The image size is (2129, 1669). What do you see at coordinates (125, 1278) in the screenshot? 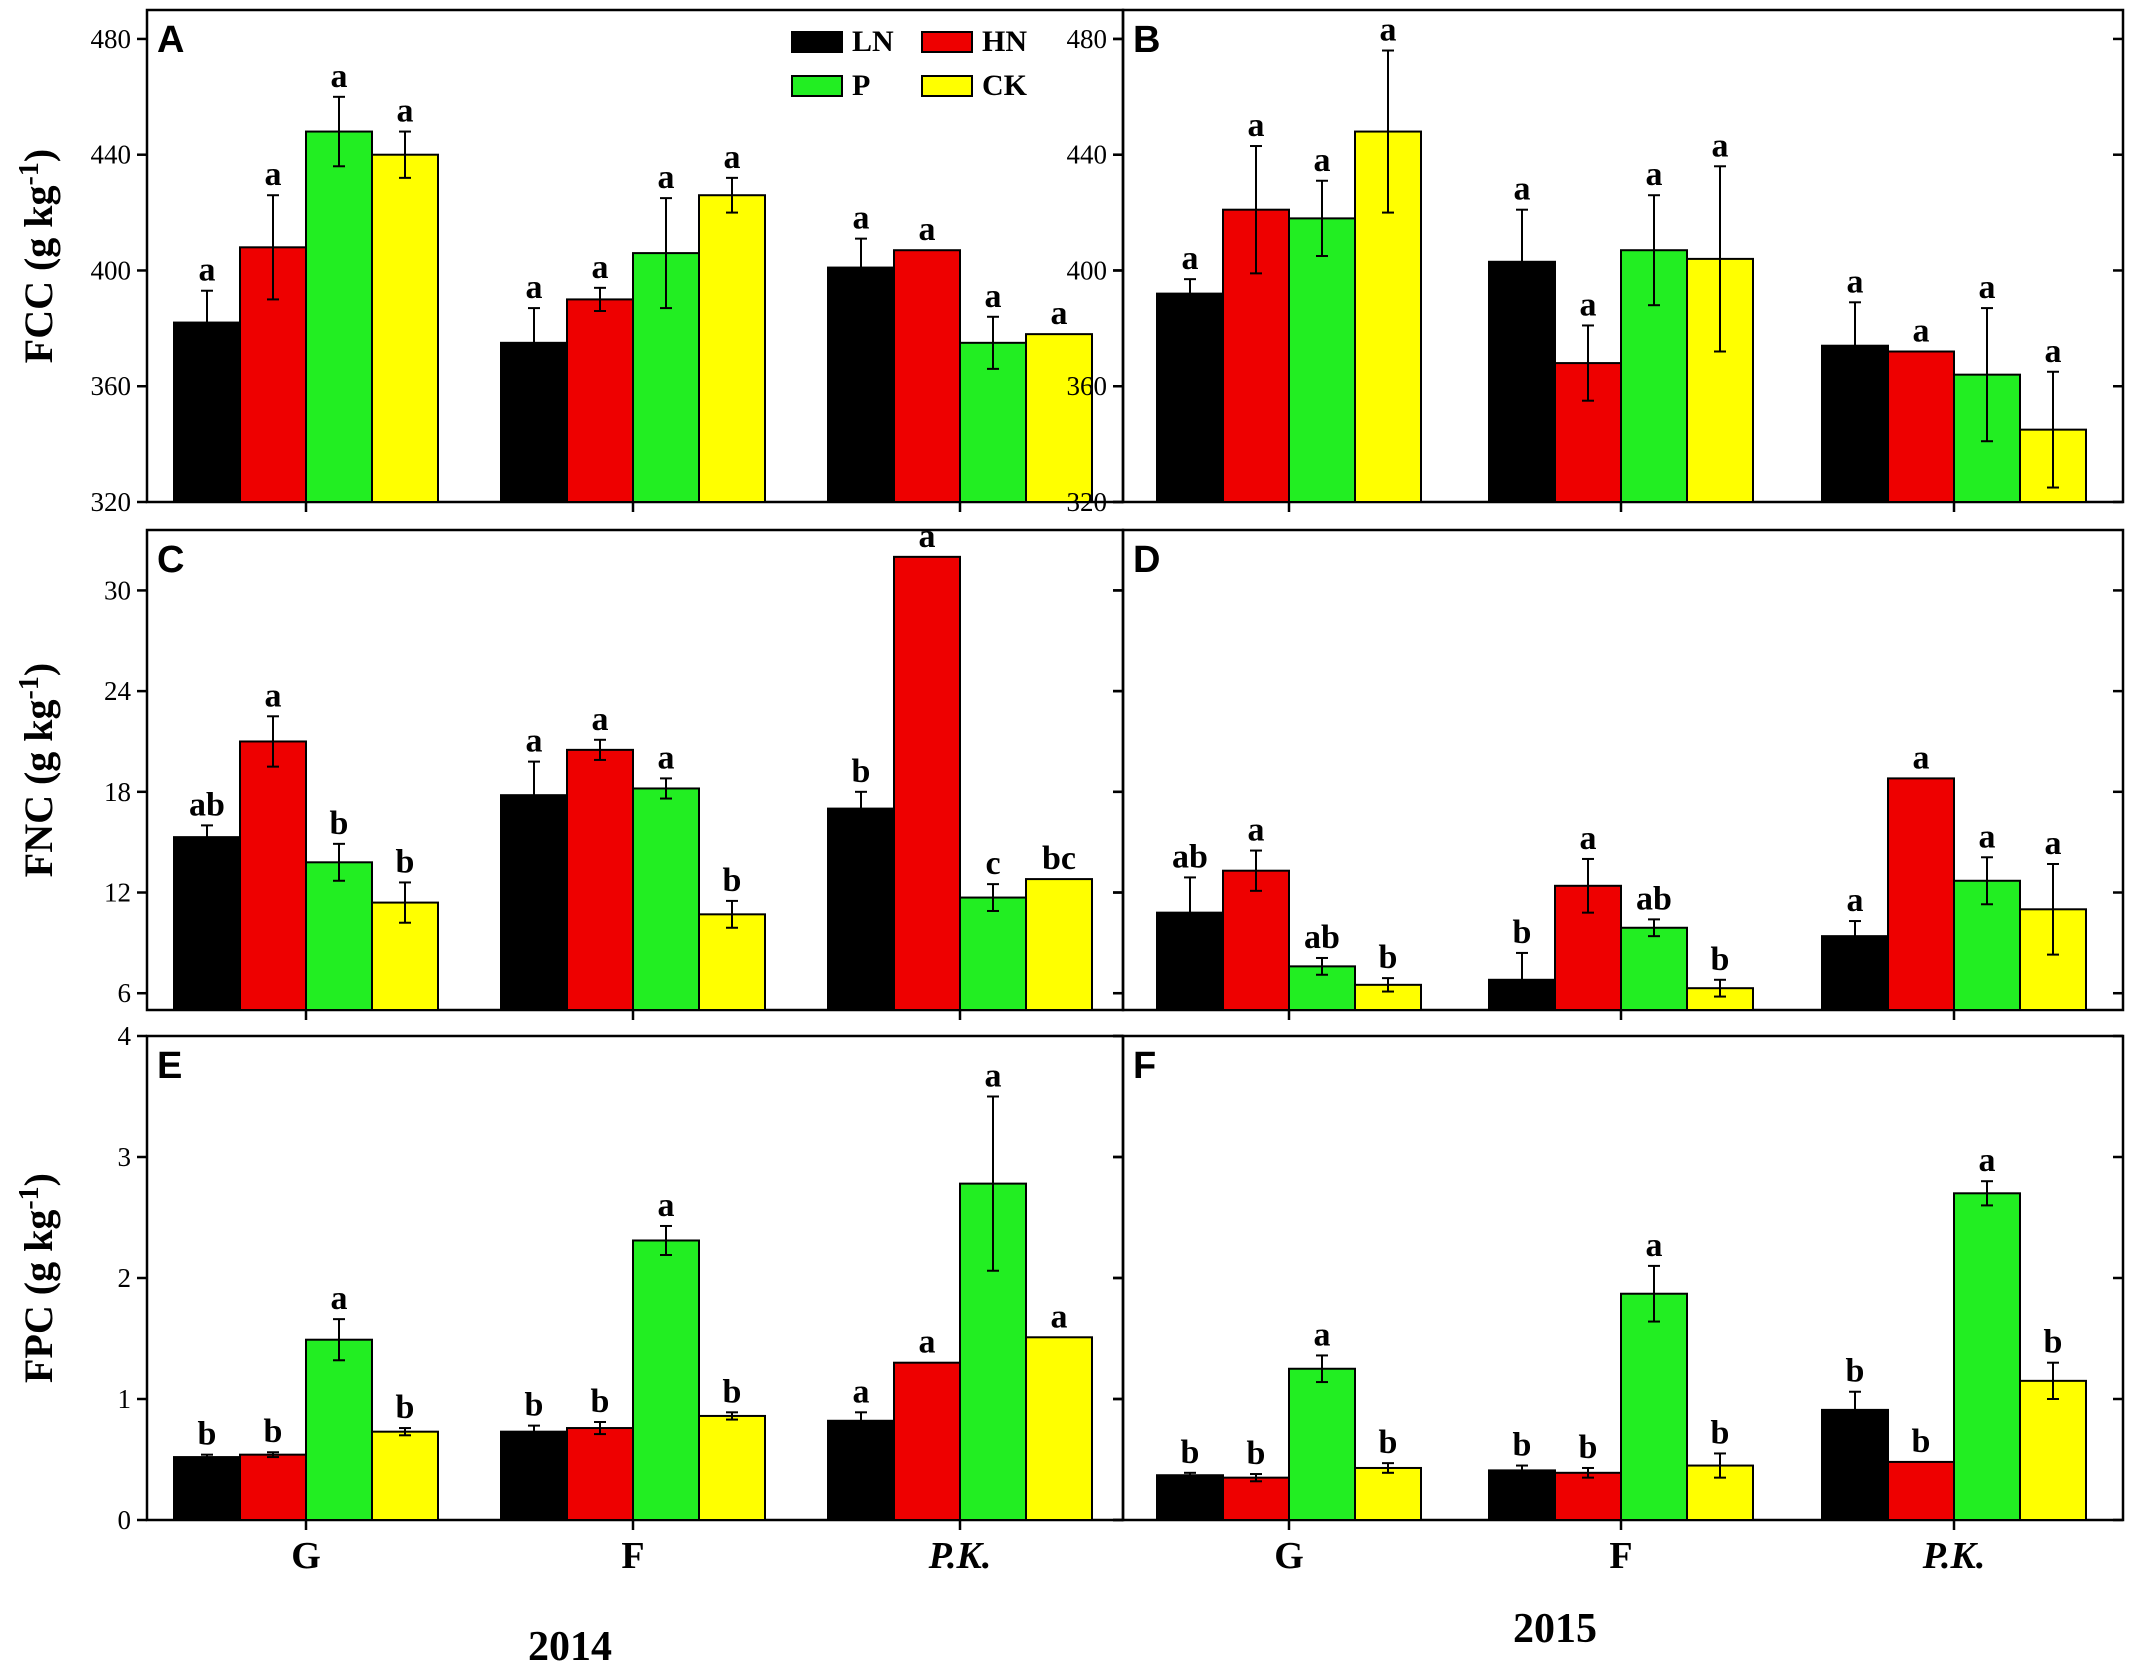
I see `panel-e-ytick-label: 2` at bounding box center [125, 1278].